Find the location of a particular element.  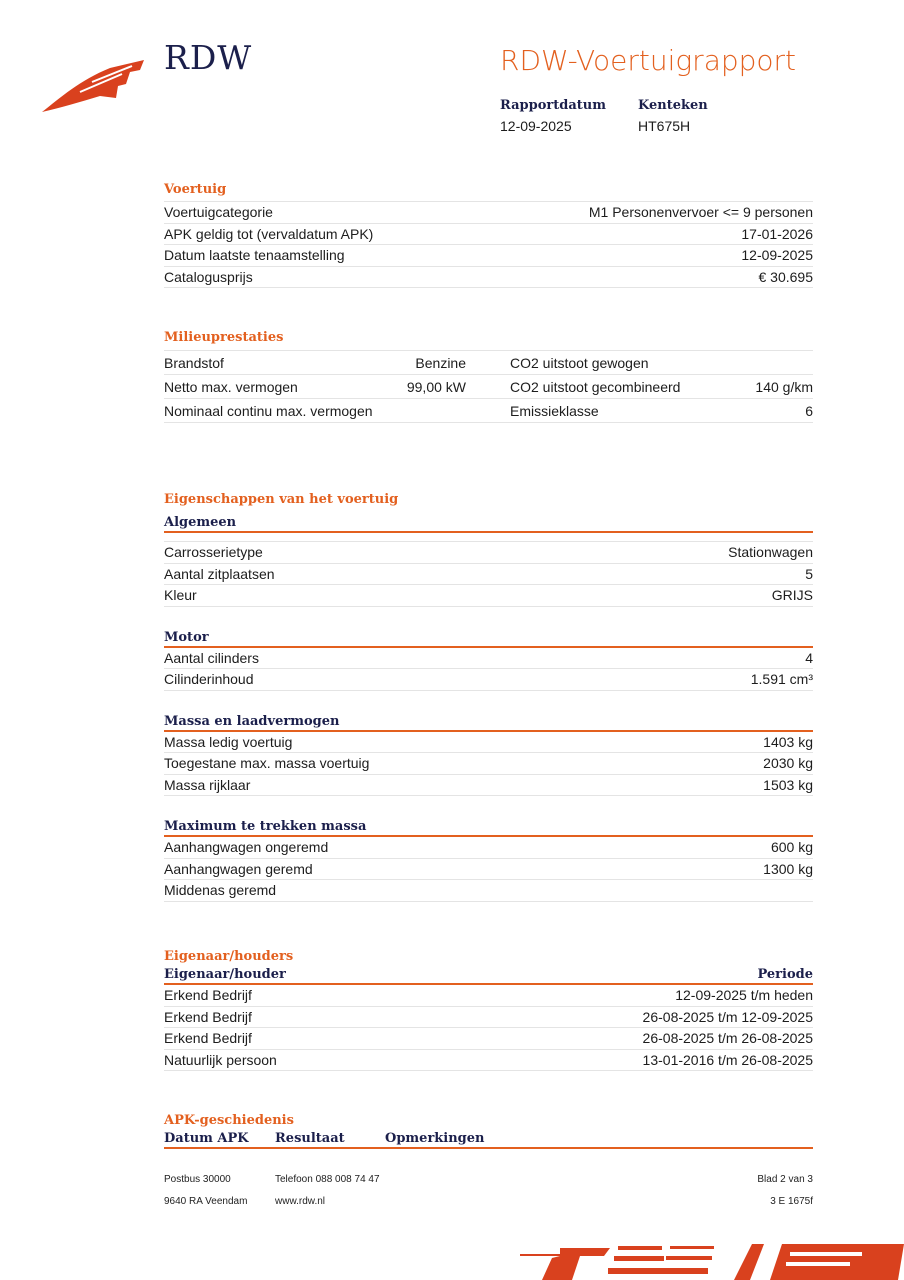

row-label: Kleur is located at coordinates (180, 595).